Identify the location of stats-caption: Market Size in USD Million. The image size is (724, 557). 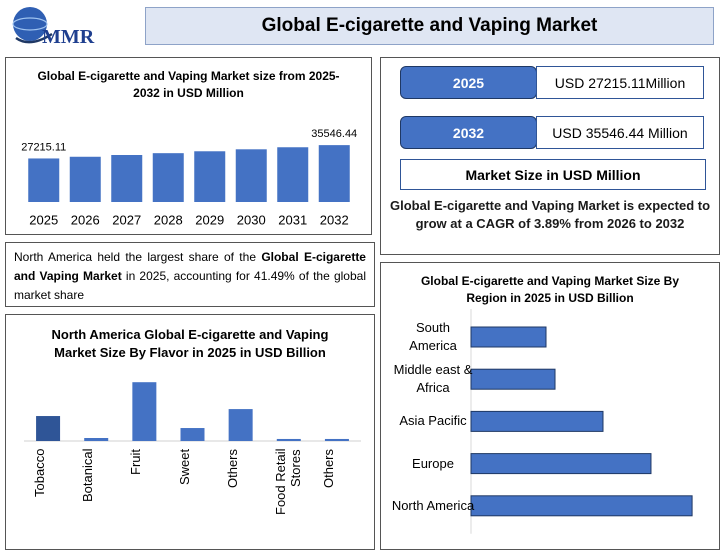
(553, 174).